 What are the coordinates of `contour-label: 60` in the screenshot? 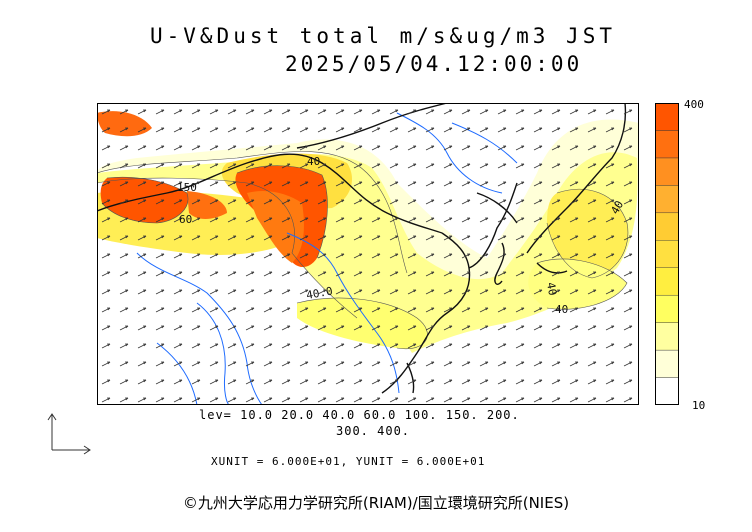 It's located at (185, 219).